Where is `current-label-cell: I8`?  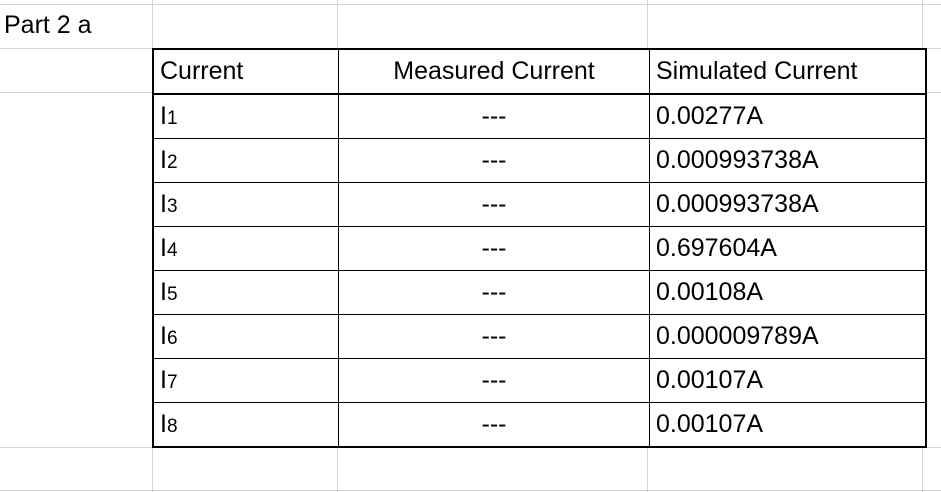 current-label-cell: I8 is located at coordinates (245, 425).